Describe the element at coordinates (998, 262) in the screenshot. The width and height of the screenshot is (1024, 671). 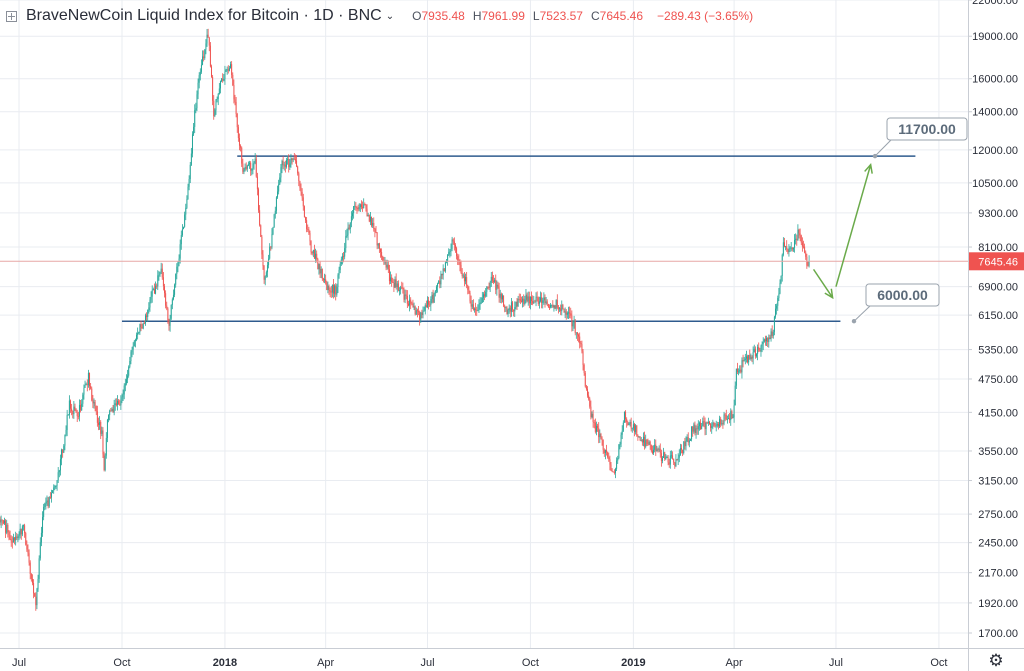
I see `last-price-label: 7645.46` at that location.